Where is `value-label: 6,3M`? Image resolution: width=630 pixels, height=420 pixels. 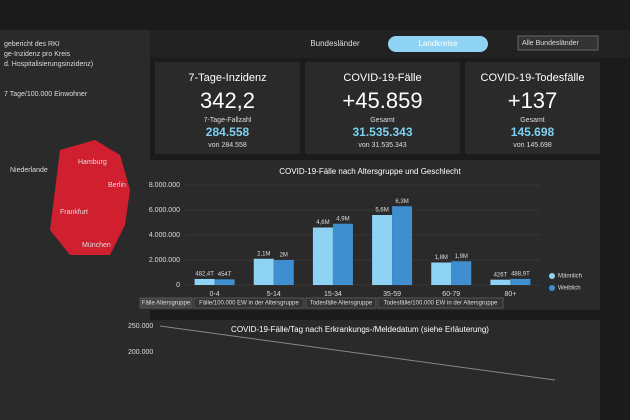 value-label: 6,3M is located at coordinates (401, 202).